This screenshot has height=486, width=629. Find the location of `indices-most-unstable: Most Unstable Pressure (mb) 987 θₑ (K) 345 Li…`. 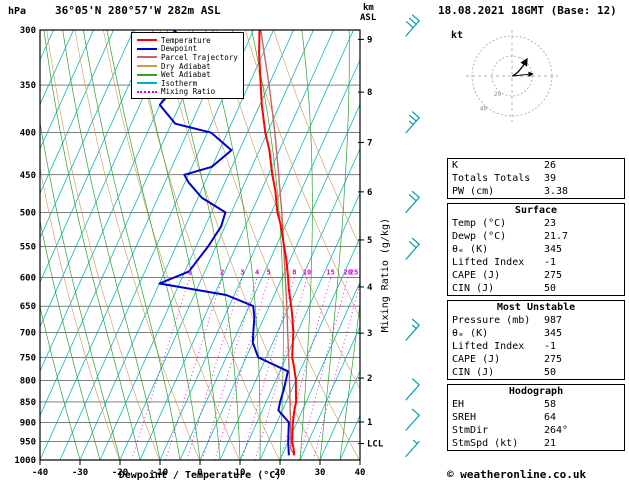

indices-most-unstable: Most Unstable Pressure (mb) 987 θₑ (K) 345 Li… is located at coordinates (536, 340).